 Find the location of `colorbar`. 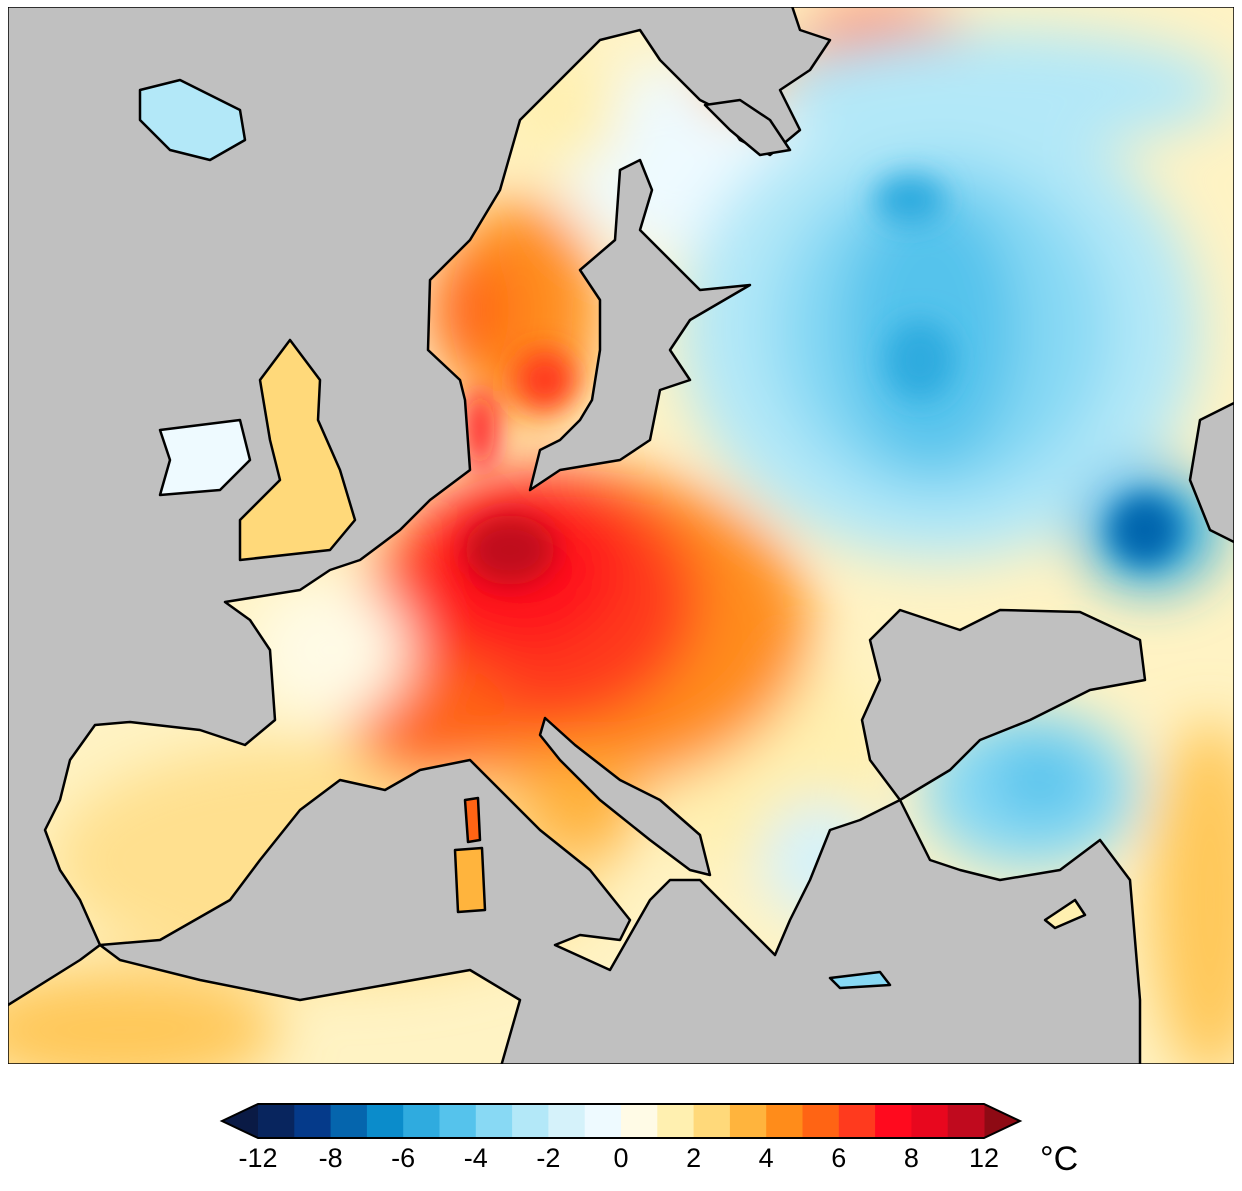

colorbar is located at coordinates (621, 1121).